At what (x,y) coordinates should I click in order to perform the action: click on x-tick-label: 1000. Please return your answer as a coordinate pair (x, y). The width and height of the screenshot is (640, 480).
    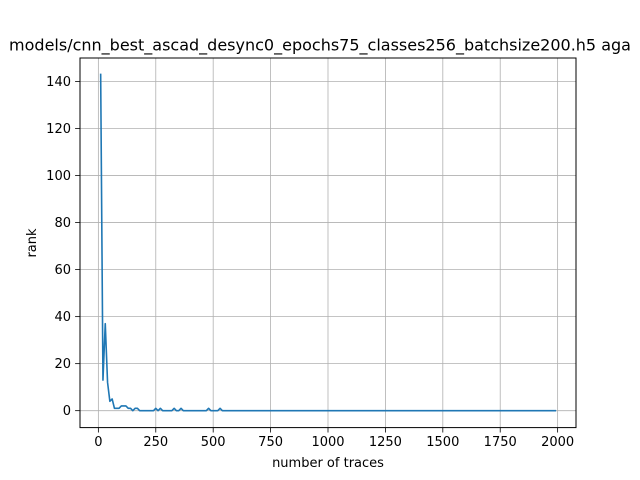
    Looking at the image, I should click on (327, 442).